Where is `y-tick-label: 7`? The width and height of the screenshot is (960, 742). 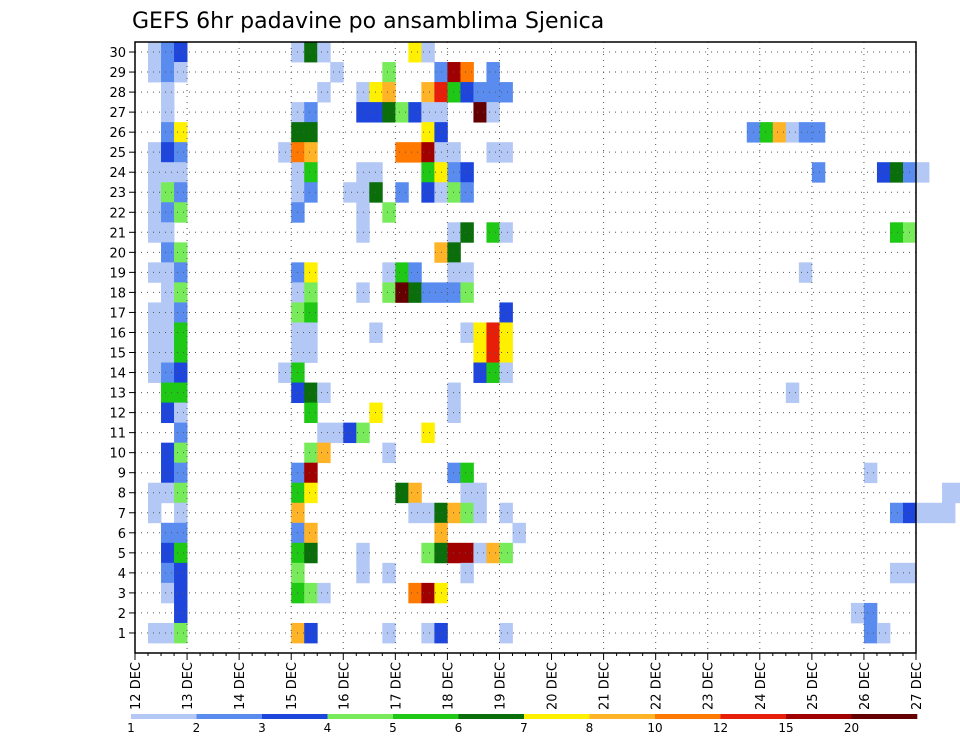
y-tick-label: 7 is located at coordinates (122, 514).